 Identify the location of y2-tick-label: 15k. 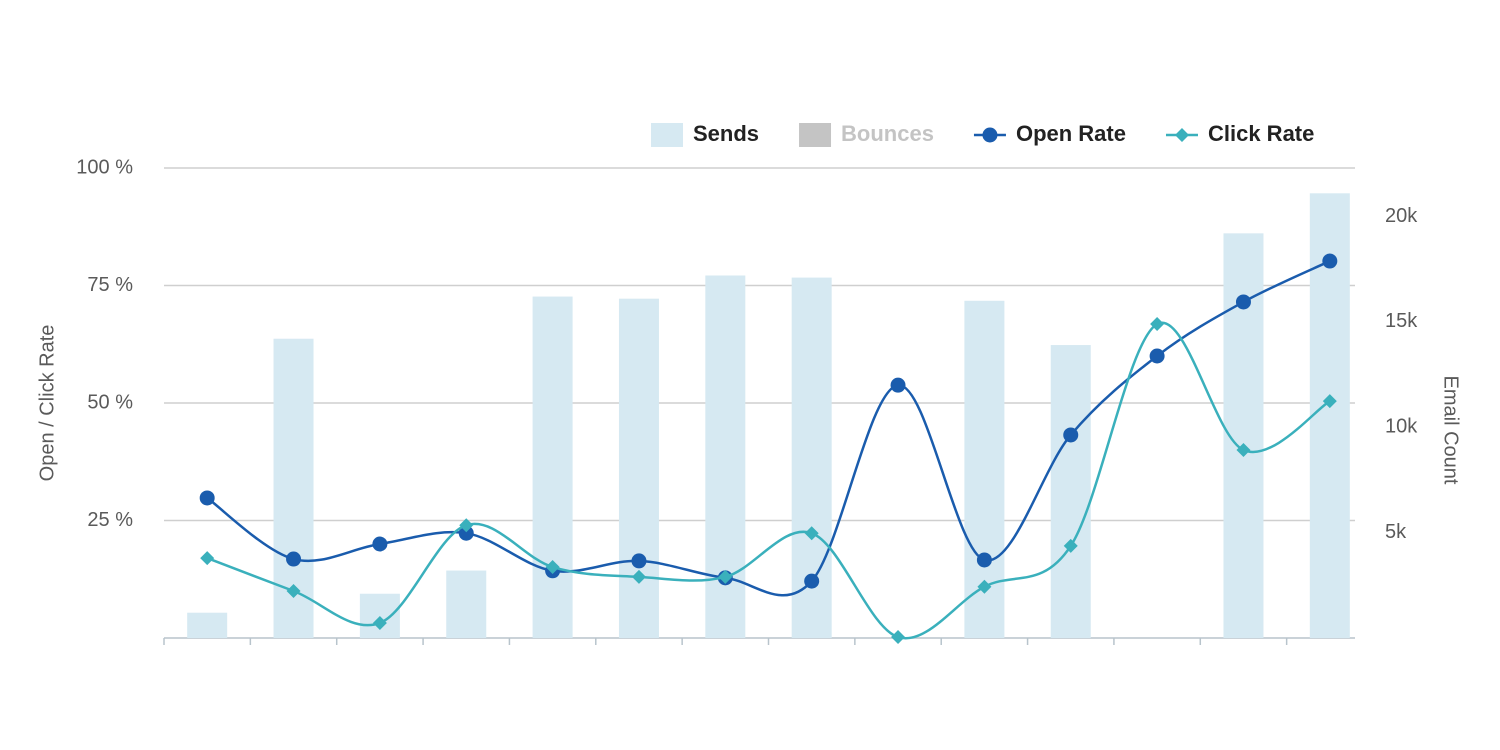
(1401, 321).